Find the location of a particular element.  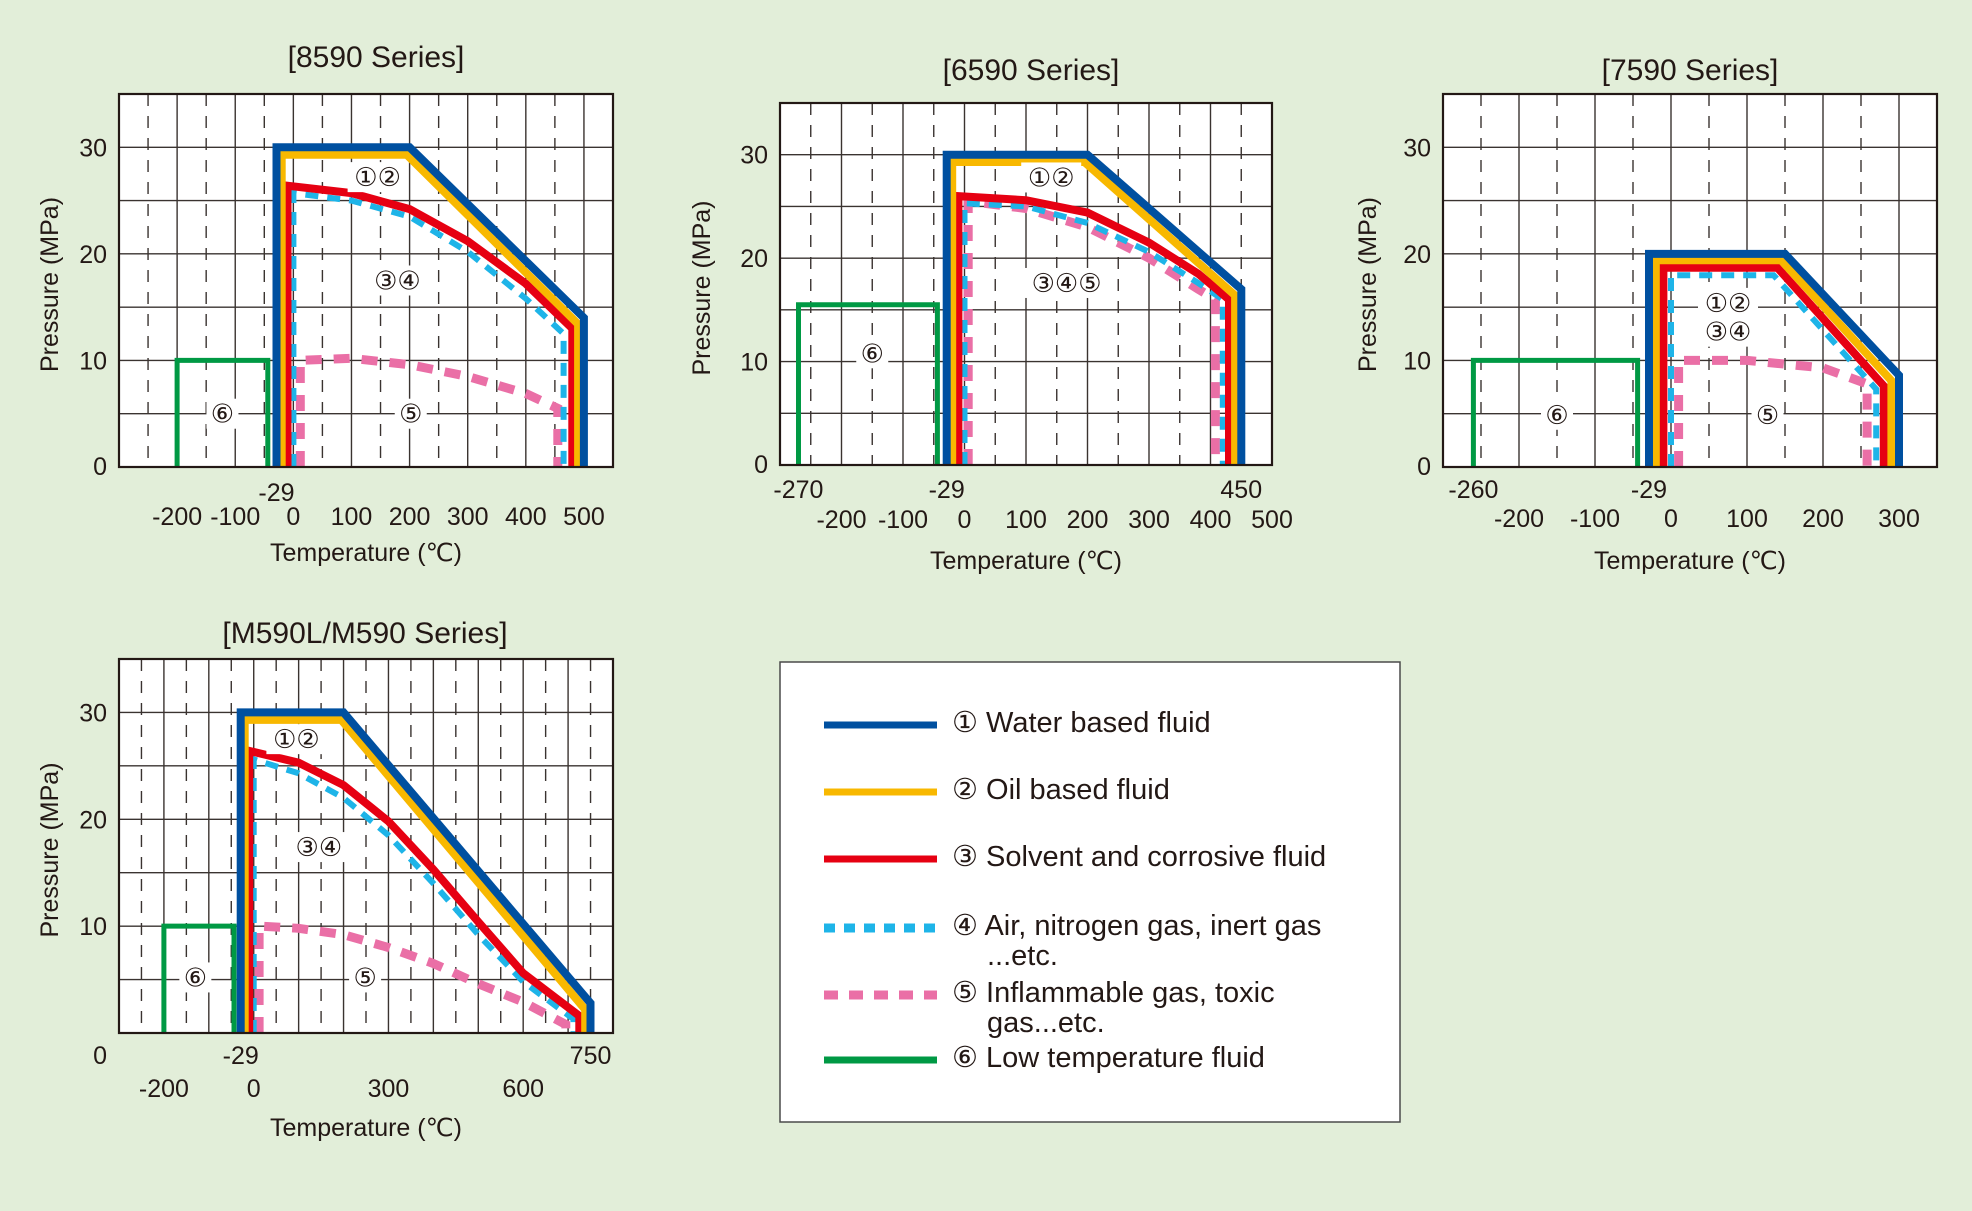

series-line-oil is located at coordinates (1094, 311).